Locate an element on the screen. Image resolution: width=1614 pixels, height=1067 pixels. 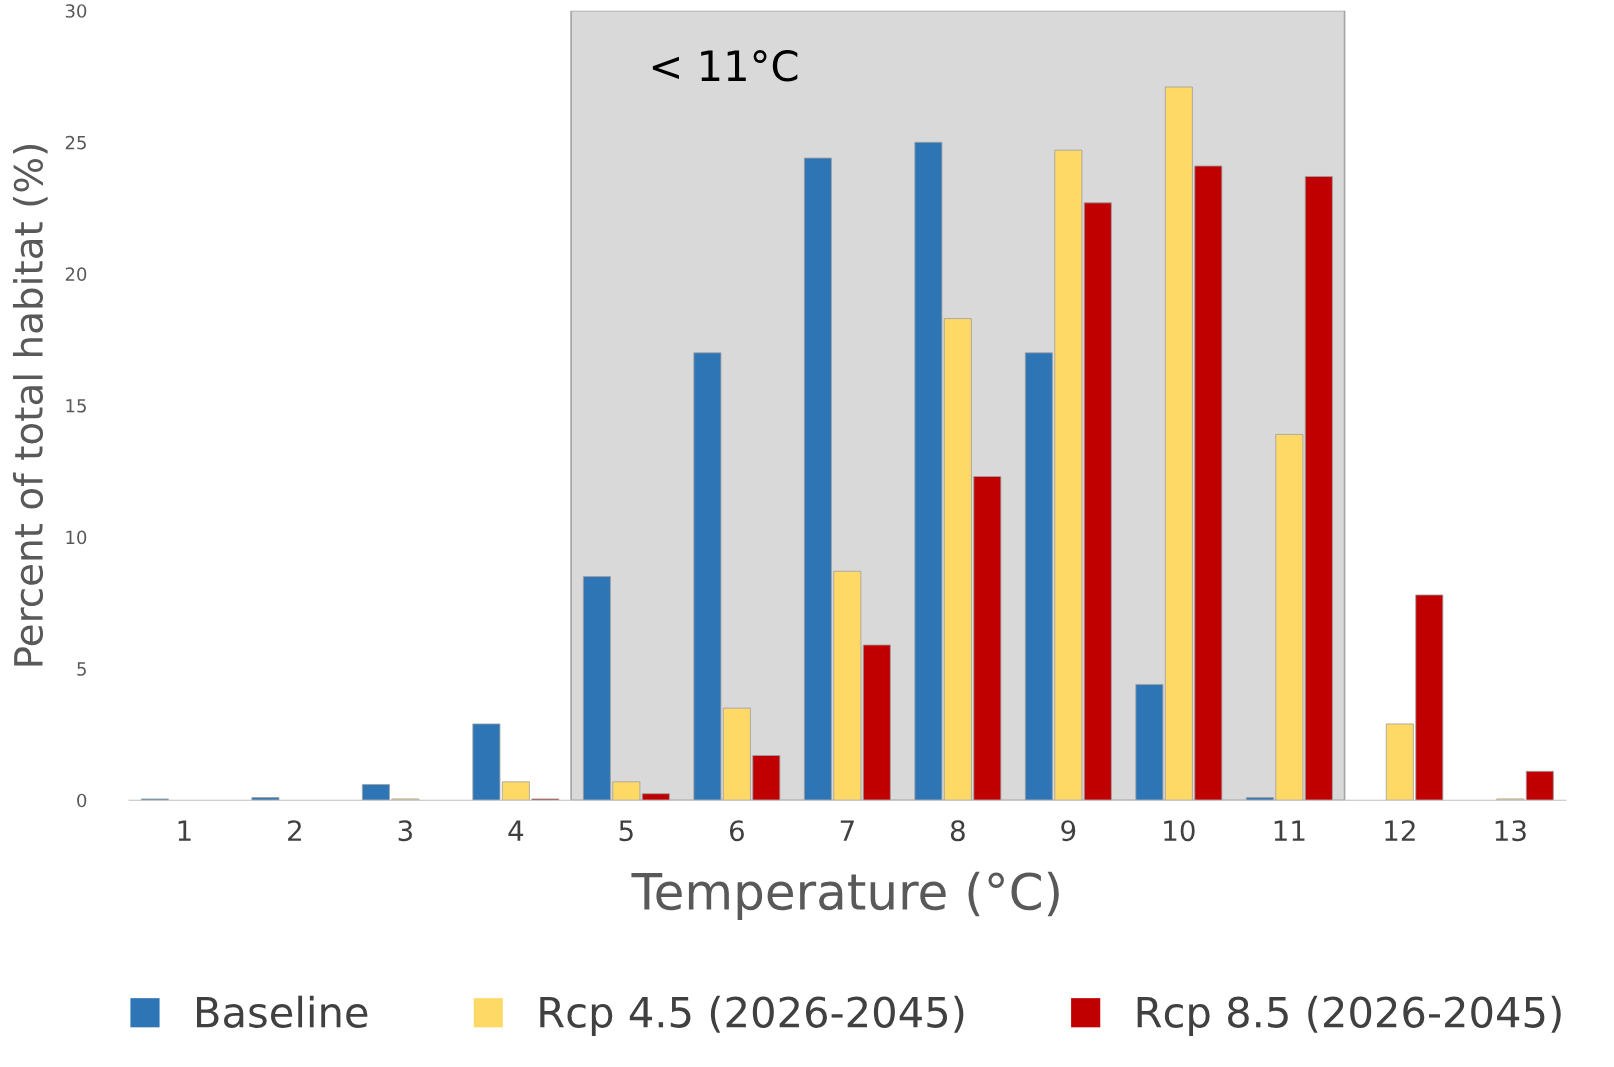
y-tick-label: 30 is located at coordinates (76, 11).